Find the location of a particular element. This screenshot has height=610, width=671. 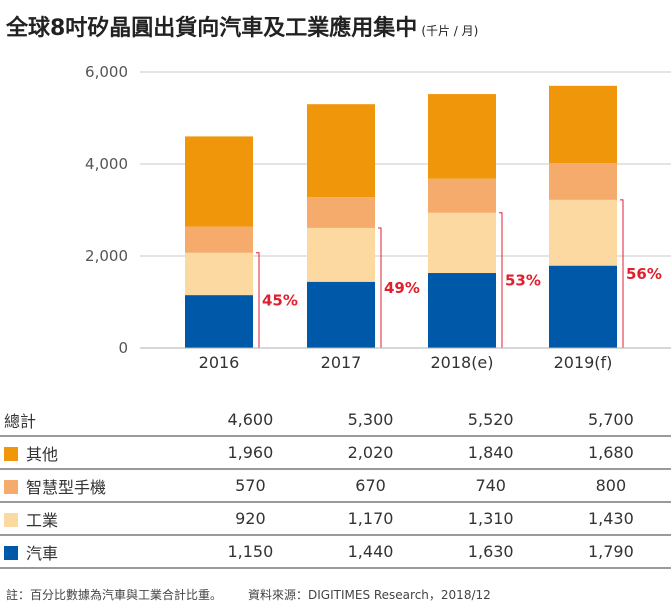

chart-title: 全球8吋矽晶圓出貨向汽車及工業應用集中 (千片 / 月) is located at coordinates (242, 26).